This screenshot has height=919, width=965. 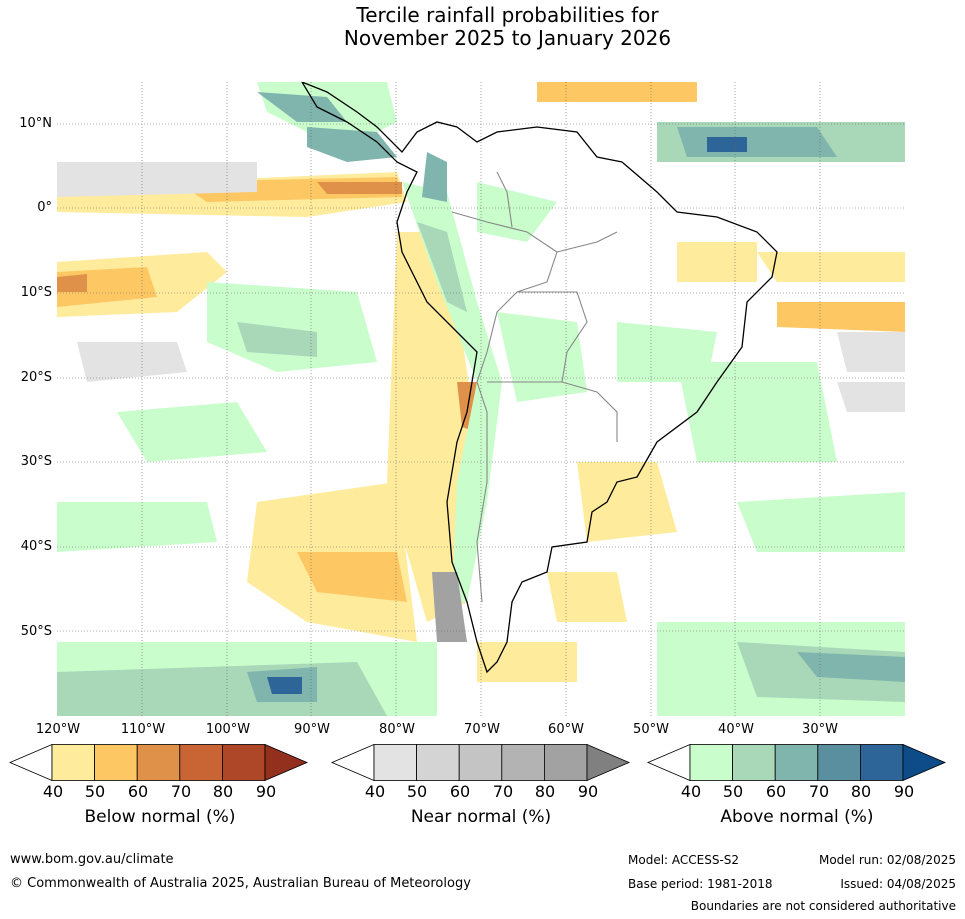 I want to click on near-colorbar-high-arrow, so click(x=608, y=762).